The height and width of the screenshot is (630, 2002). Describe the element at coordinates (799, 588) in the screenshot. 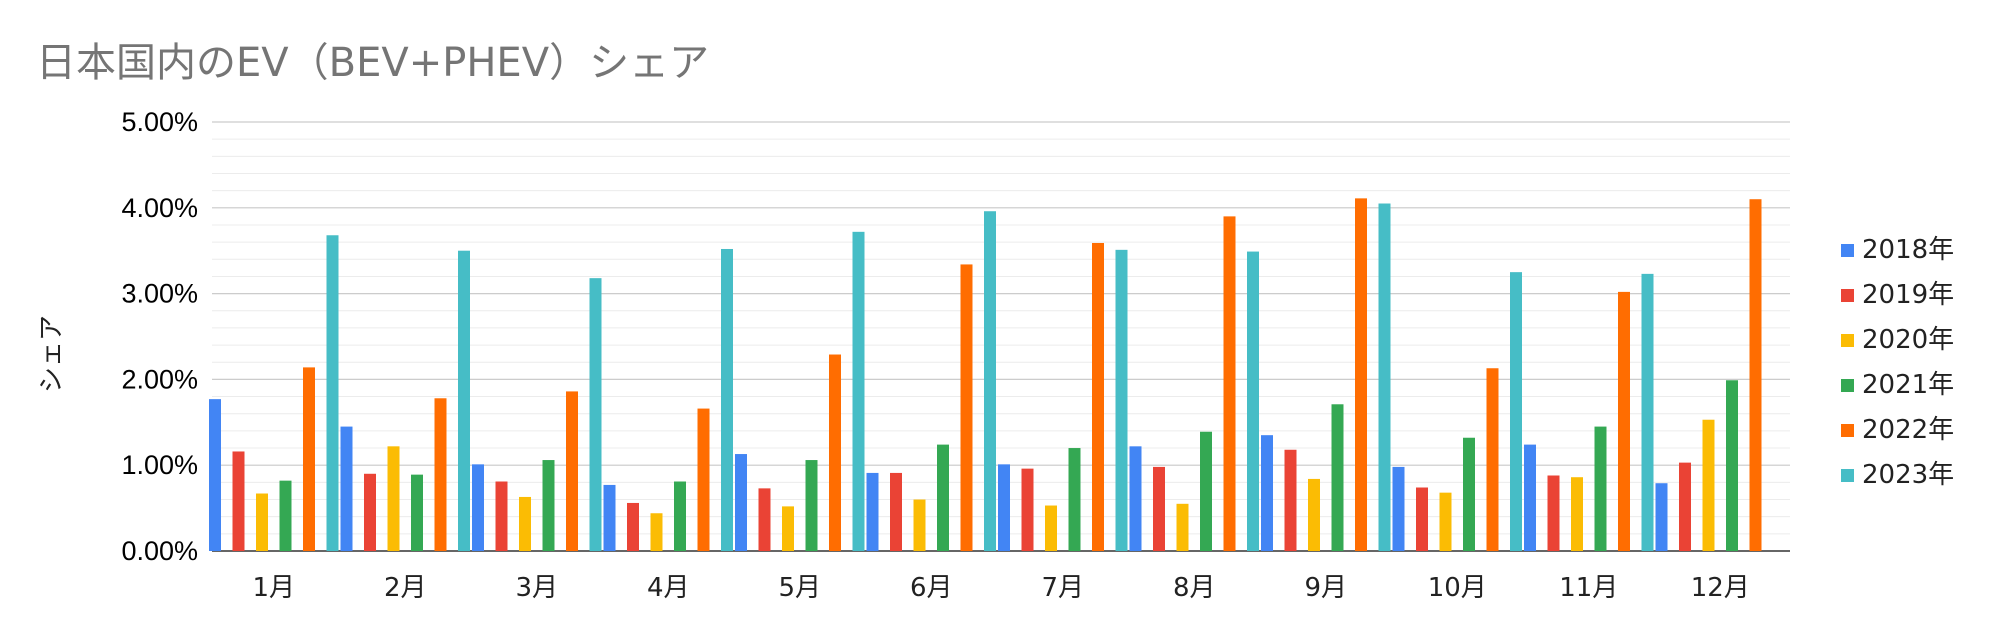

I see `x-tick-label: 5月` at that location.